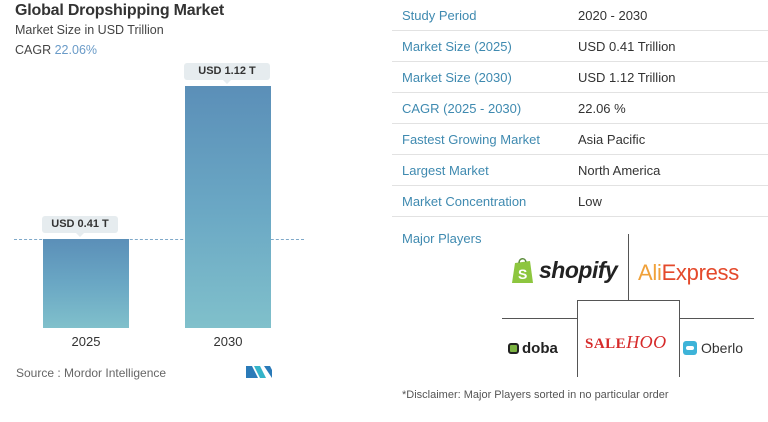  I want to click on shopify-logo: S shopify, so click(564, 270).